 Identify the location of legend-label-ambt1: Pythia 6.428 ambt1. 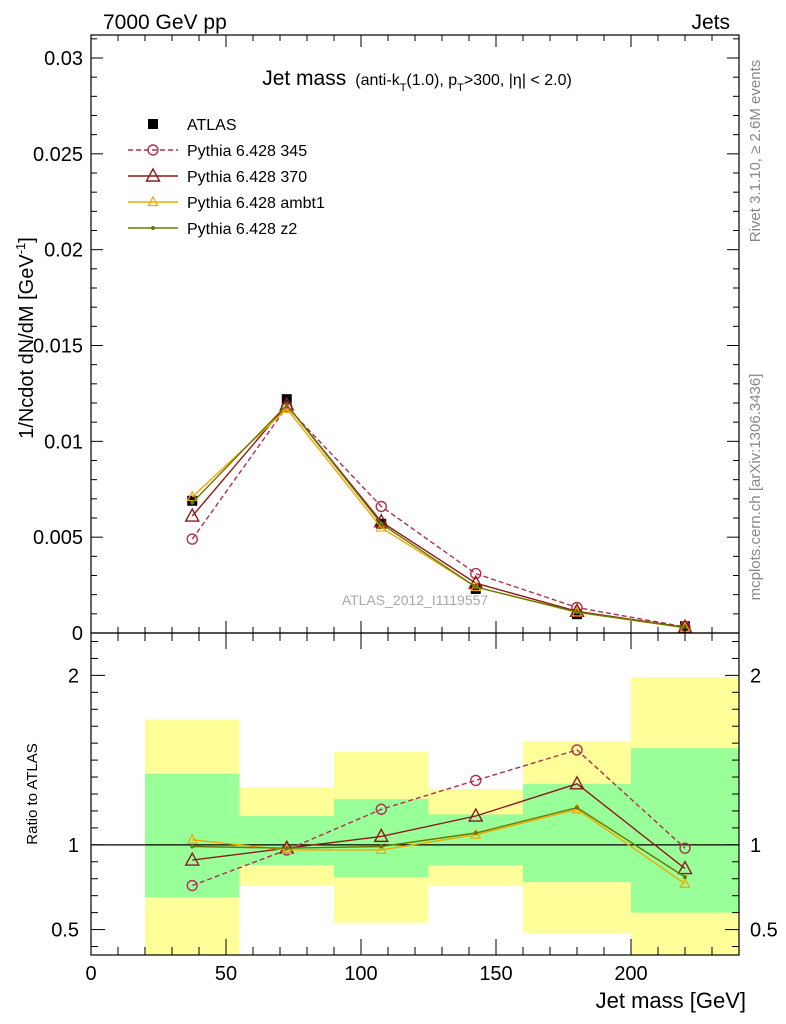
(256, 203).